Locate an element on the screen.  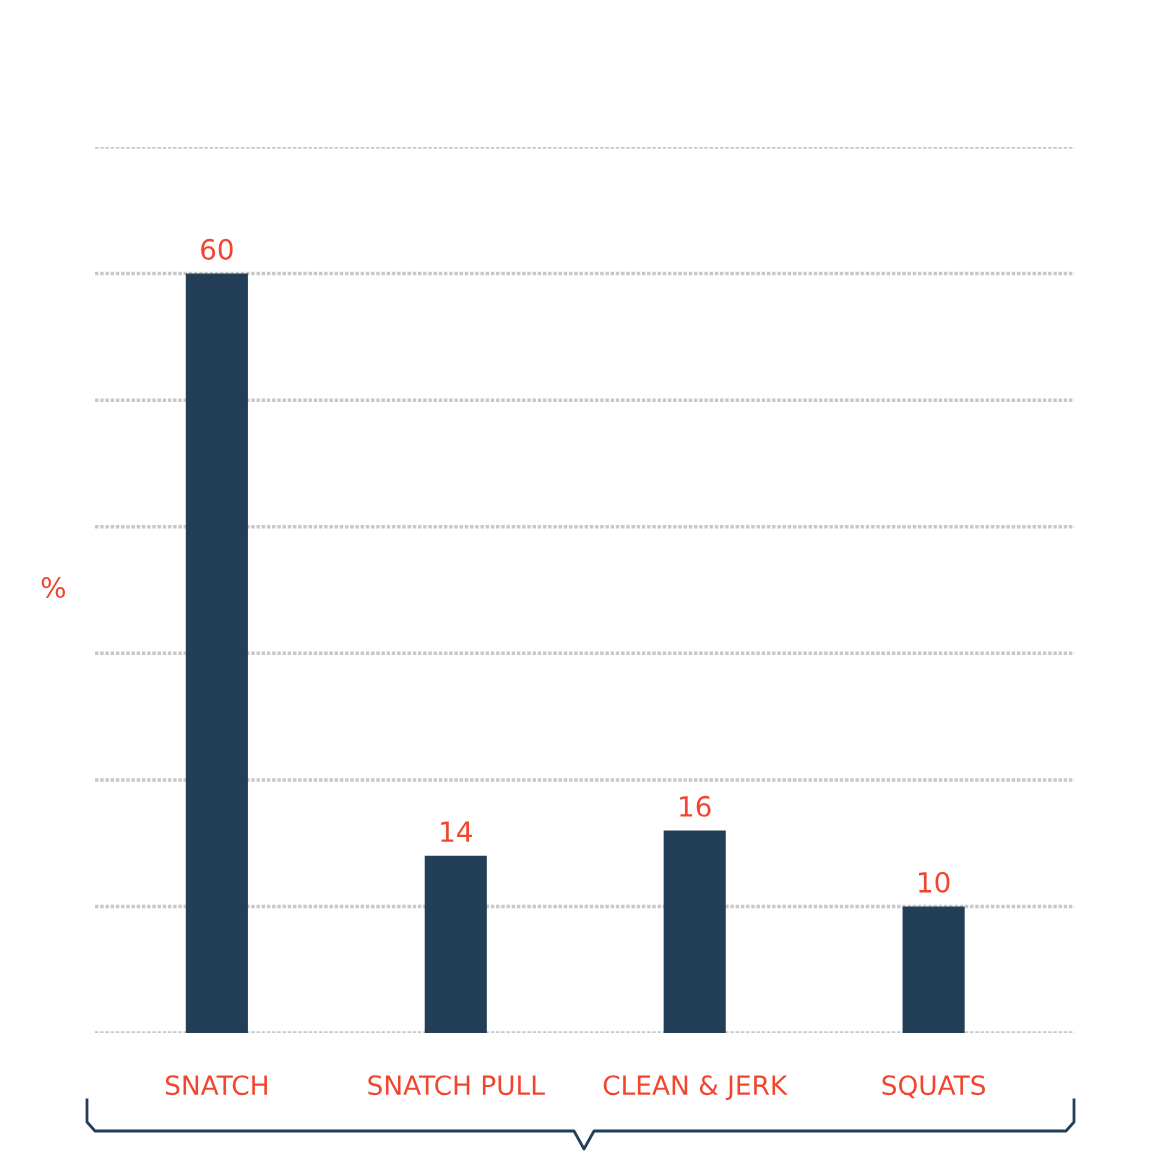
x-tick-label: SQUATS is located at coordinates (934, 1087).